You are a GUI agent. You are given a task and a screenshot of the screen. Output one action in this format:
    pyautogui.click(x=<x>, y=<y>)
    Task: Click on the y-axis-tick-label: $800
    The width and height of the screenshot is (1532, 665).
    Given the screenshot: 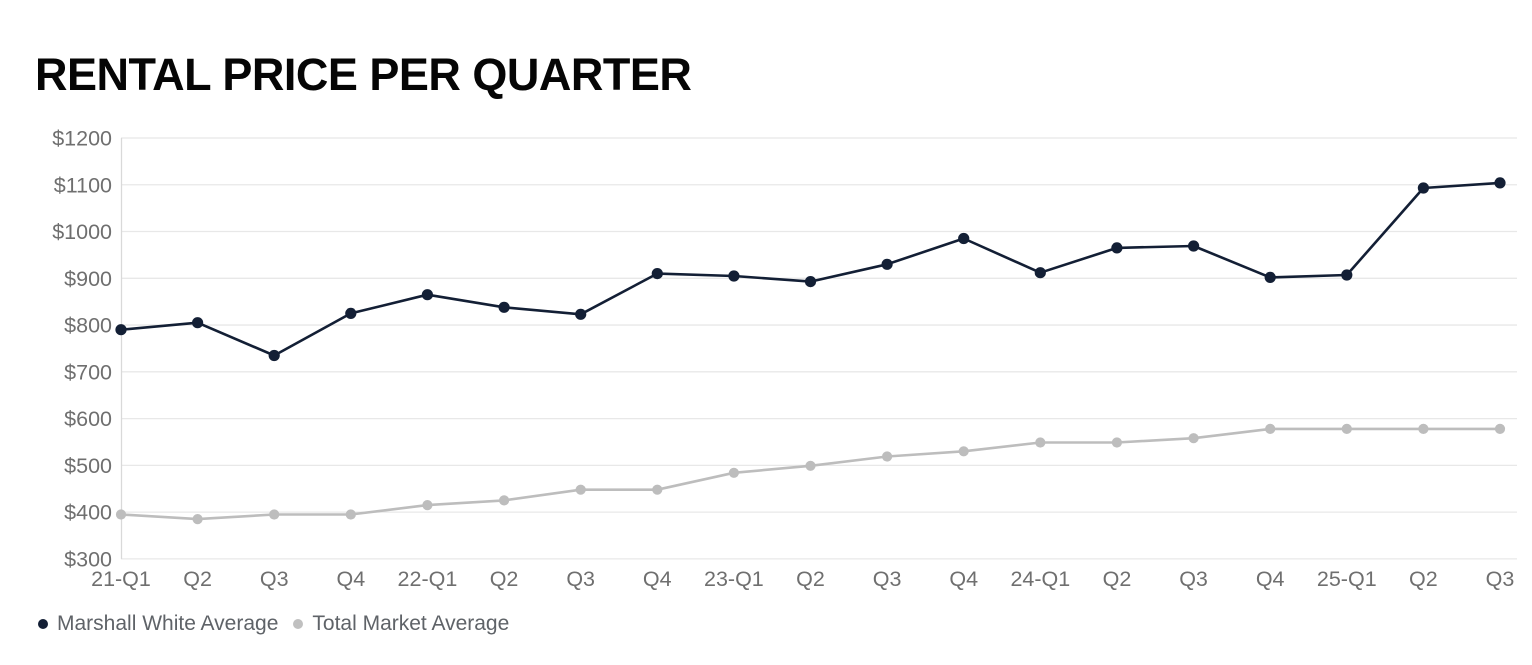 What is the action you would take?
    pyautogui.click(x=88, y=326)
    